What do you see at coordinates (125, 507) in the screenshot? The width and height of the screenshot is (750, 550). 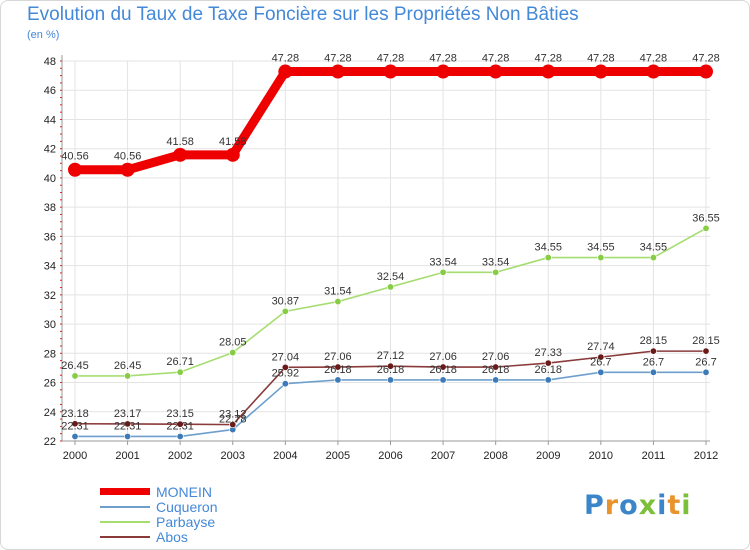 I see `legend-swatch-cuqueron` at bounding box center [125, 507].